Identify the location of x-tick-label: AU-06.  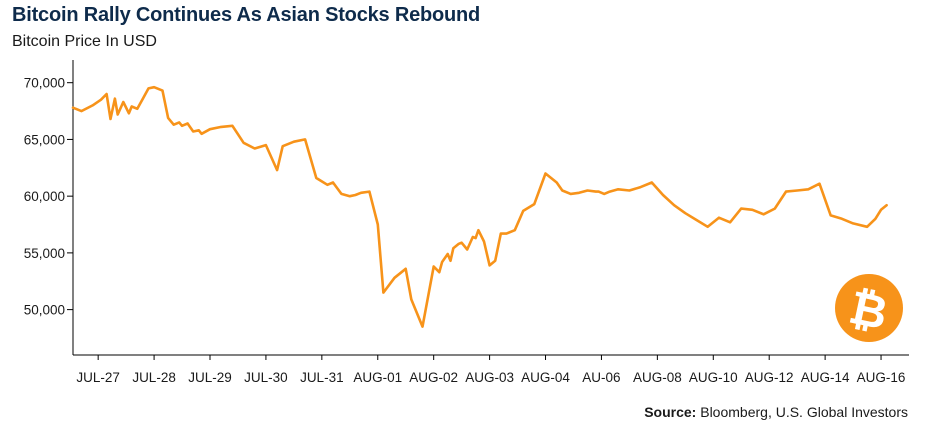
(601, 377).